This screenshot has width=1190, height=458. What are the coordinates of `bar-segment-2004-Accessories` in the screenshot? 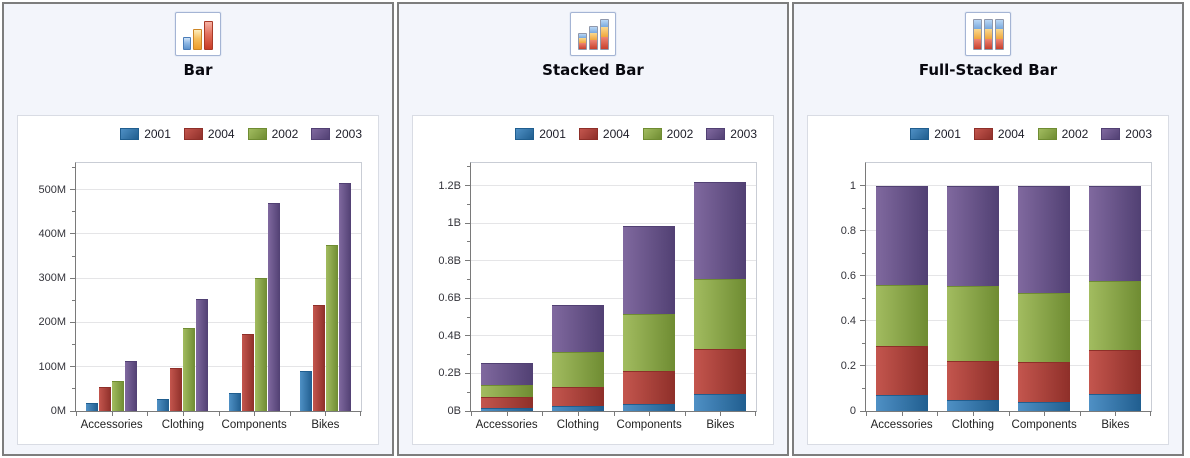 It's located at (506, 402).